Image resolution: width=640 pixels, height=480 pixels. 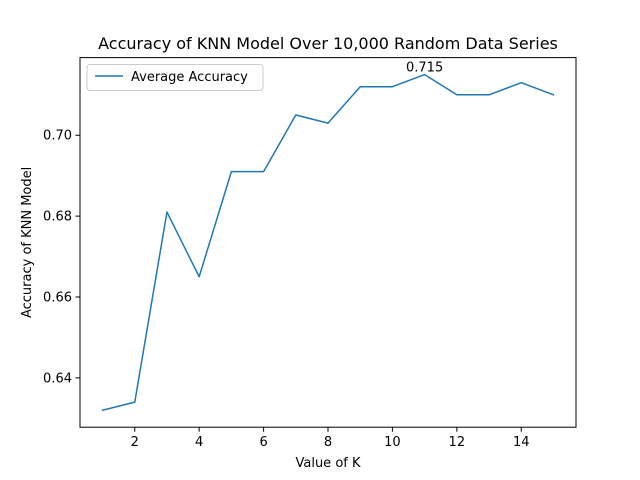 I want to click on y-tick-label: 0.70, so click(x=57, y=136).